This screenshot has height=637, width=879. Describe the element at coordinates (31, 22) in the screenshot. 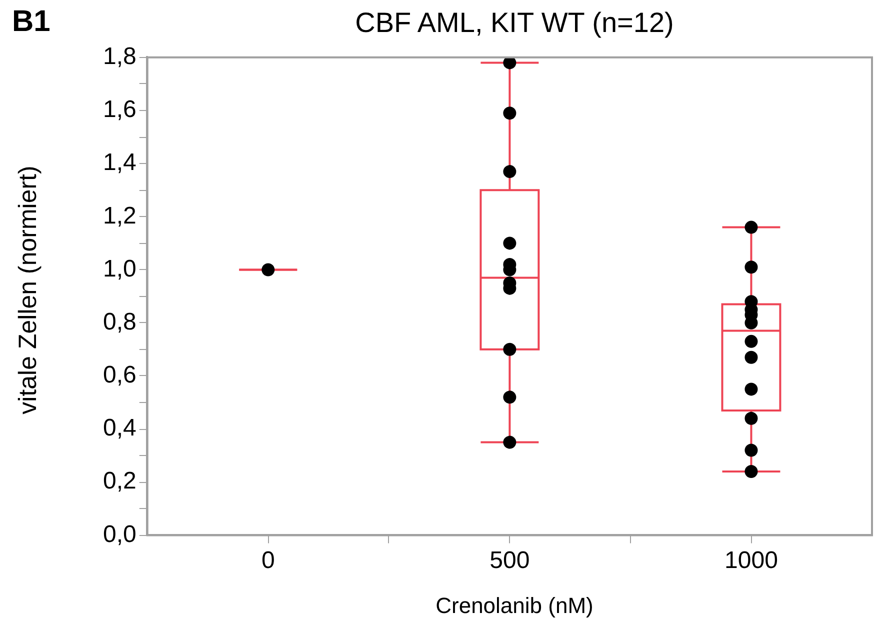

I see `text: B1` at that location.